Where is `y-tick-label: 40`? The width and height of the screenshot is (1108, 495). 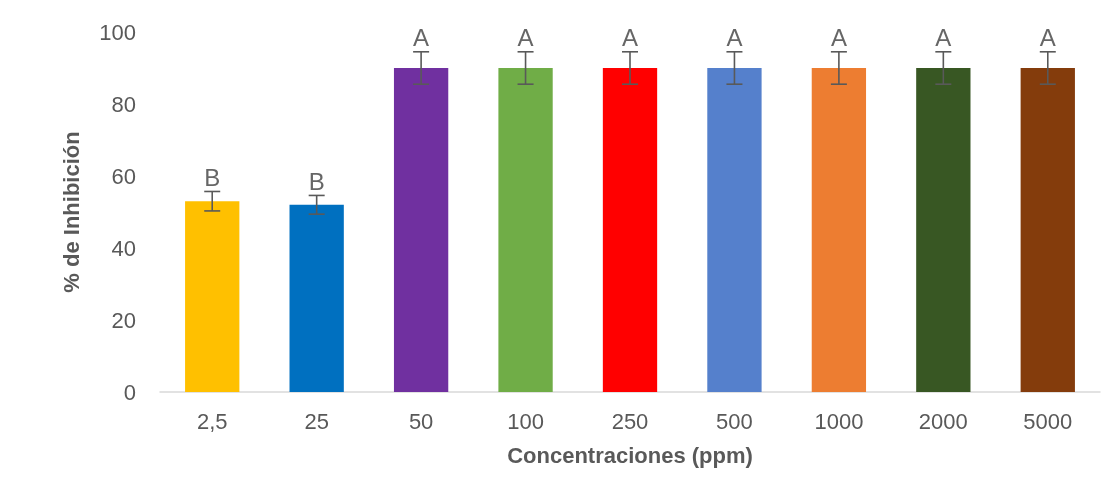 y-tick-label: 40 is located at coordinates (123, 248).